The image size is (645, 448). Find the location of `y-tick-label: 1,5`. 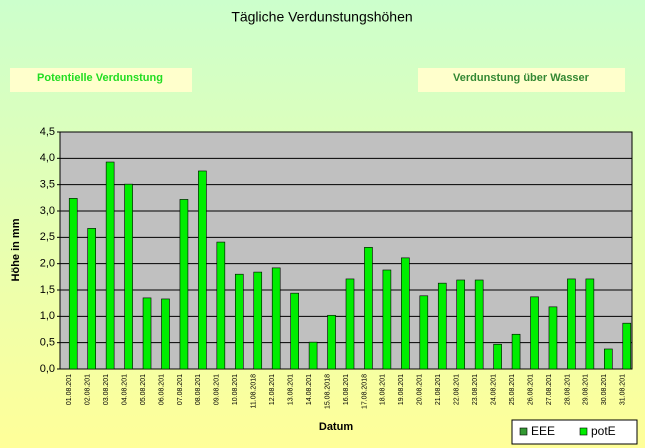

y-tick-label: 1,5 is located at coordinates (47, 290).